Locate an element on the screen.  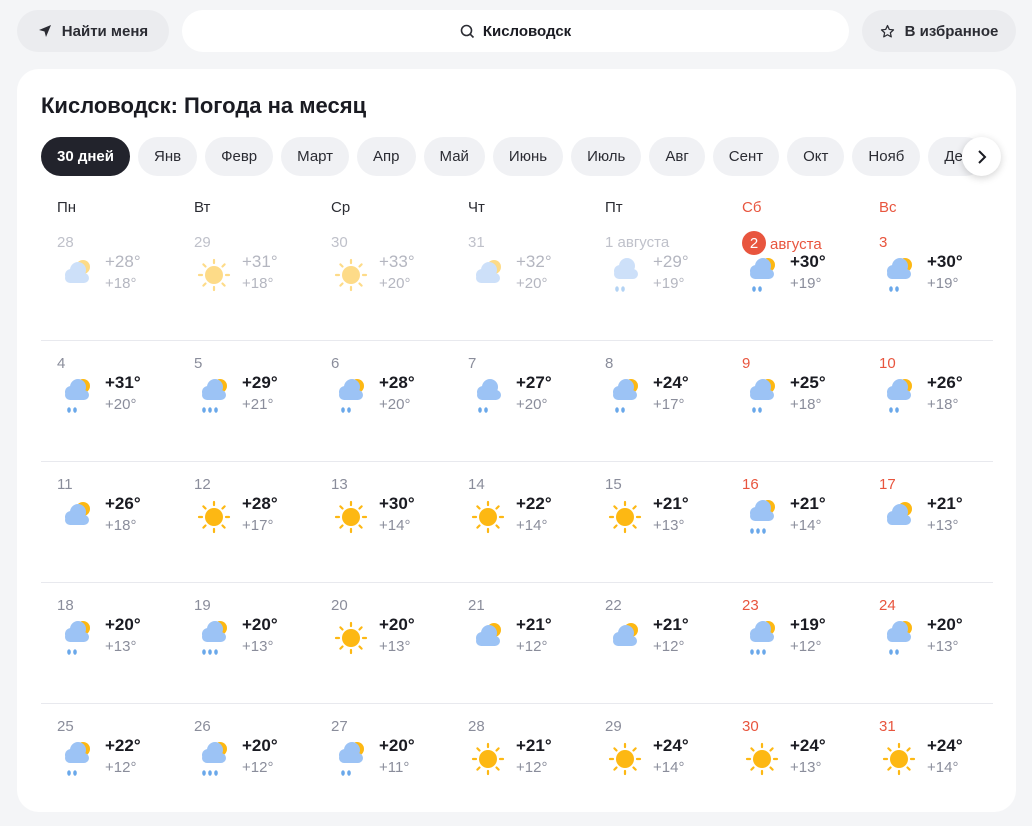
day-cell: 10 +26° +18° is located at coordinates (944, 395).